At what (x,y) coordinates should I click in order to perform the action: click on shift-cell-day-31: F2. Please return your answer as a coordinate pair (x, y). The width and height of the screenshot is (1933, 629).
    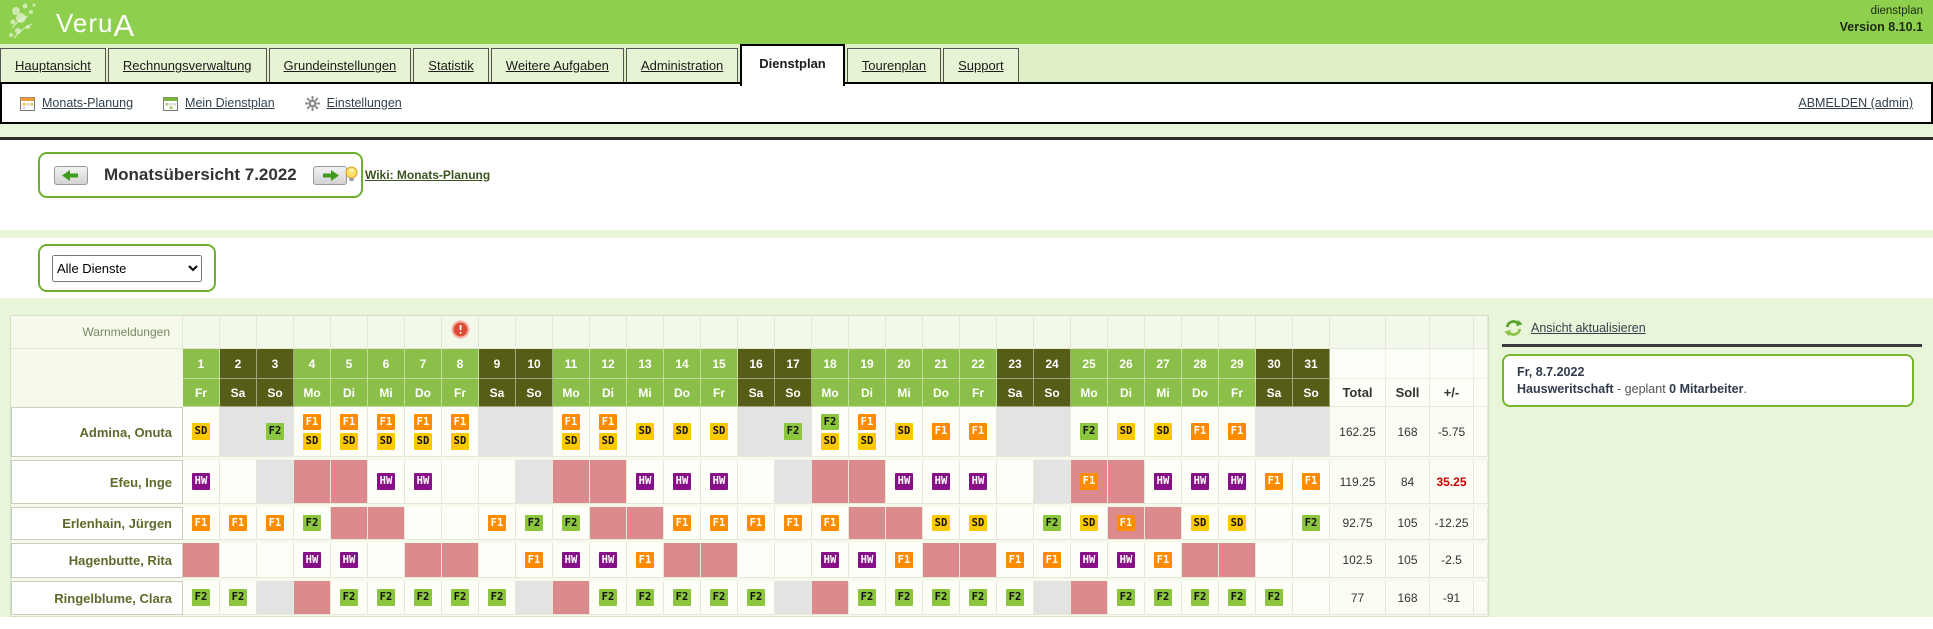
    Looking at the image, I should click on (1311, 523).